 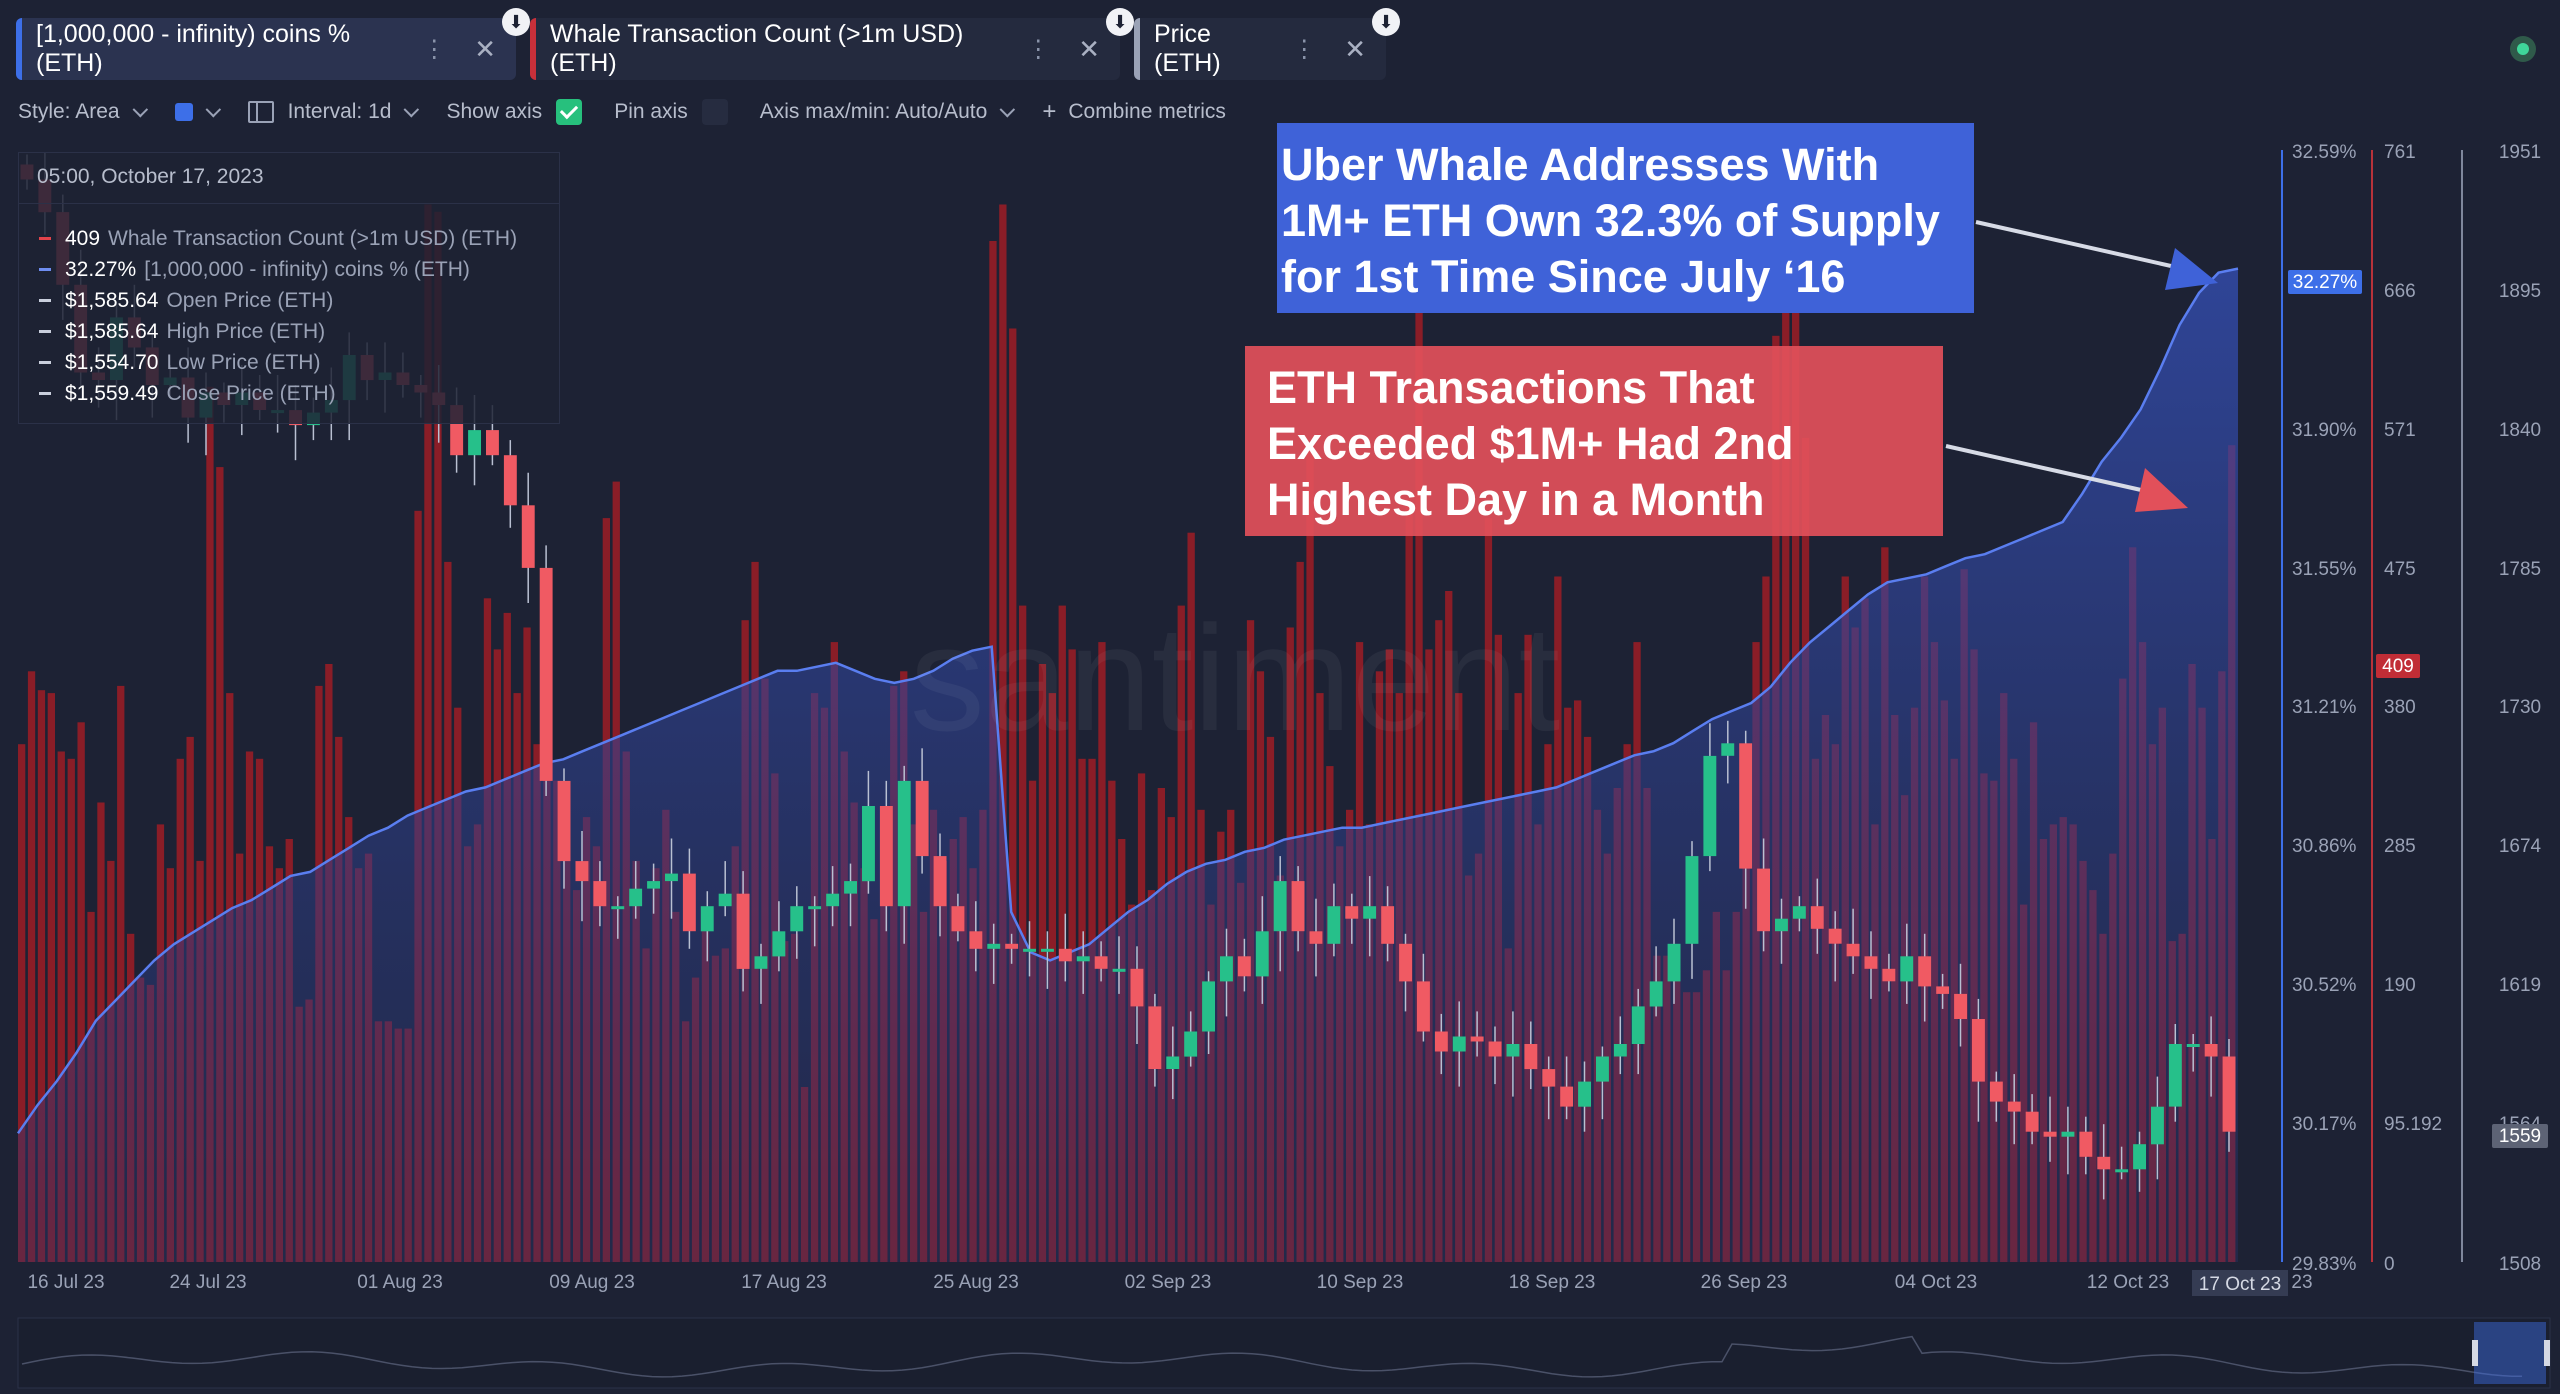 I want to click on axis-tick-label: 1951, so click(x=2520, y=152).